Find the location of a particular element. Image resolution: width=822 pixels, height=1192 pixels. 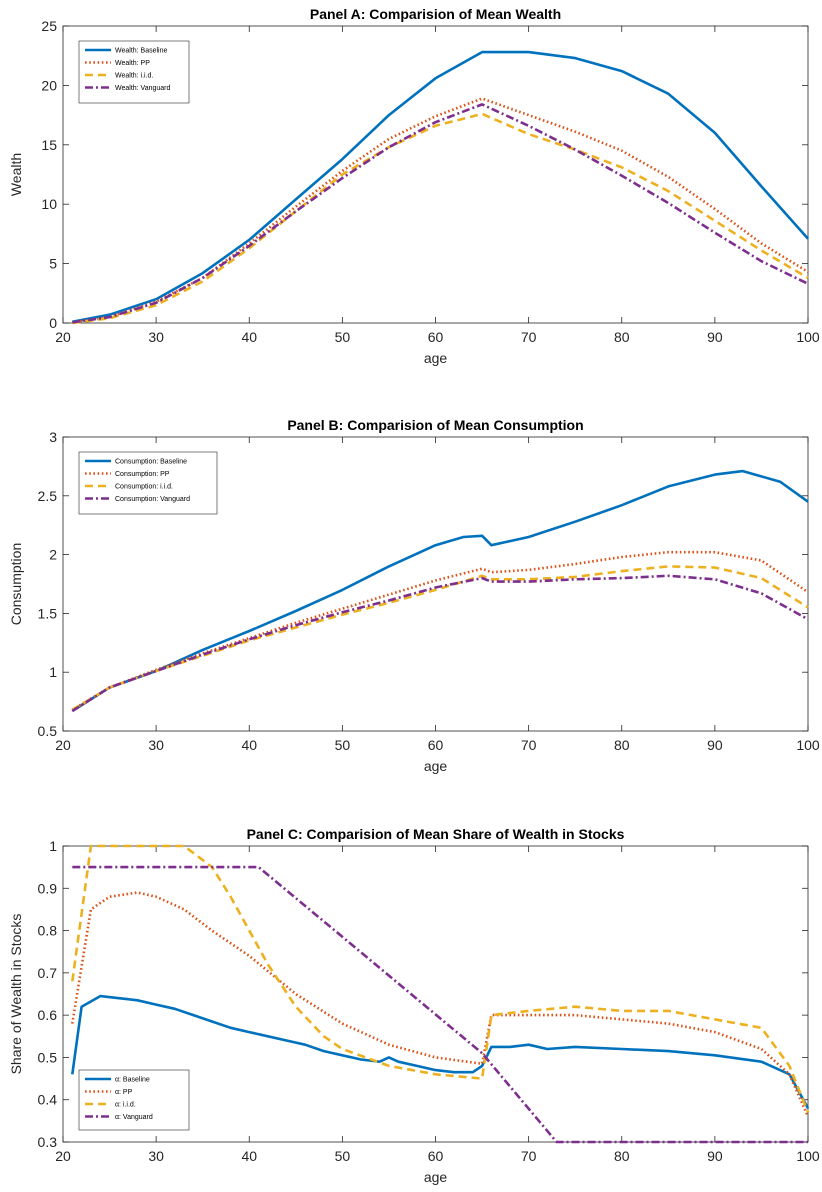

y-tick-label: 3 is located at coordinates (53, 437).